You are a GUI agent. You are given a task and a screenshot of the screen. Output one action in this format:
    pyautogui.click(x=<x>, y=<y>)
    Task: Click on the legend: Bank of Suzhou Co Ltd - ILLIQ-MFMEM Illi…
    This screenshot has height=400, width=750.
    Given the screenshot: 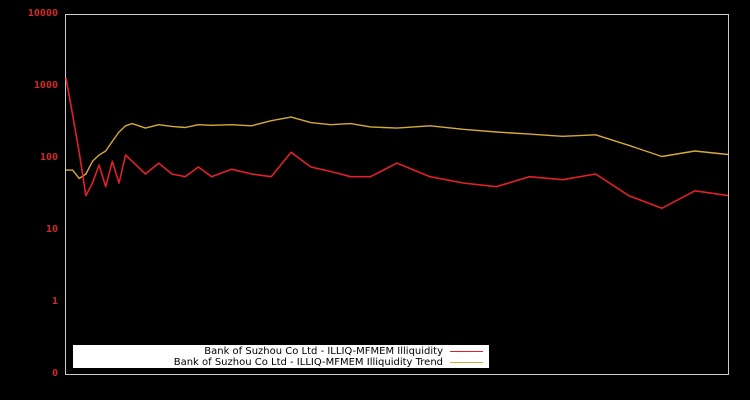 What is the action you would take?
    pyautogui.click(x=281, y=356)
    